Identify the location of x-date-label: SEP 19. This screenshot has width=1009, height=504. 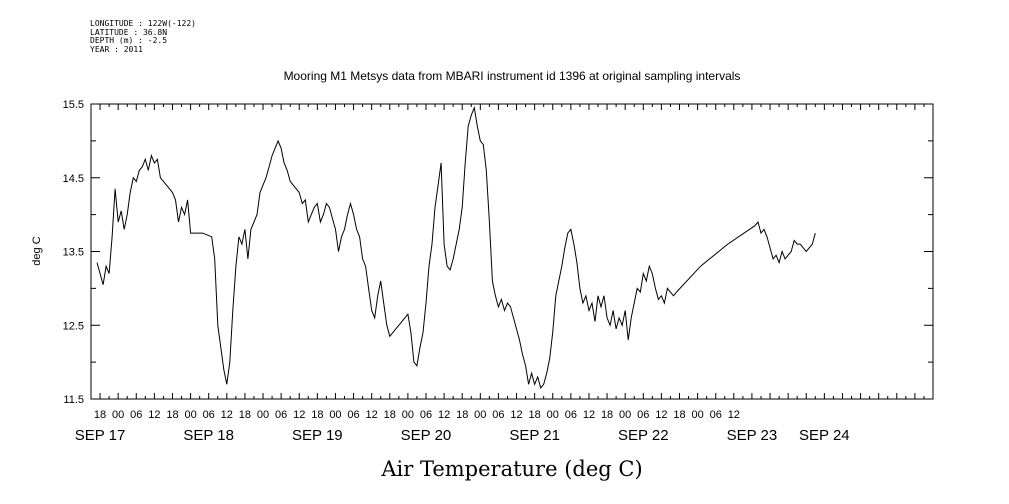
(317, 435).